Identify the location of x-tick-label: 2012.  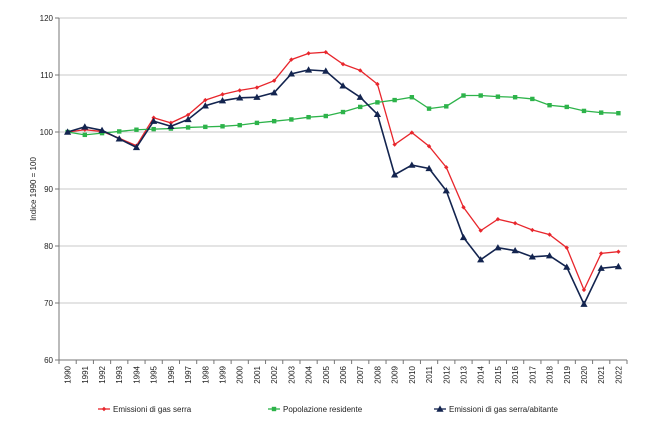
(446, 374).